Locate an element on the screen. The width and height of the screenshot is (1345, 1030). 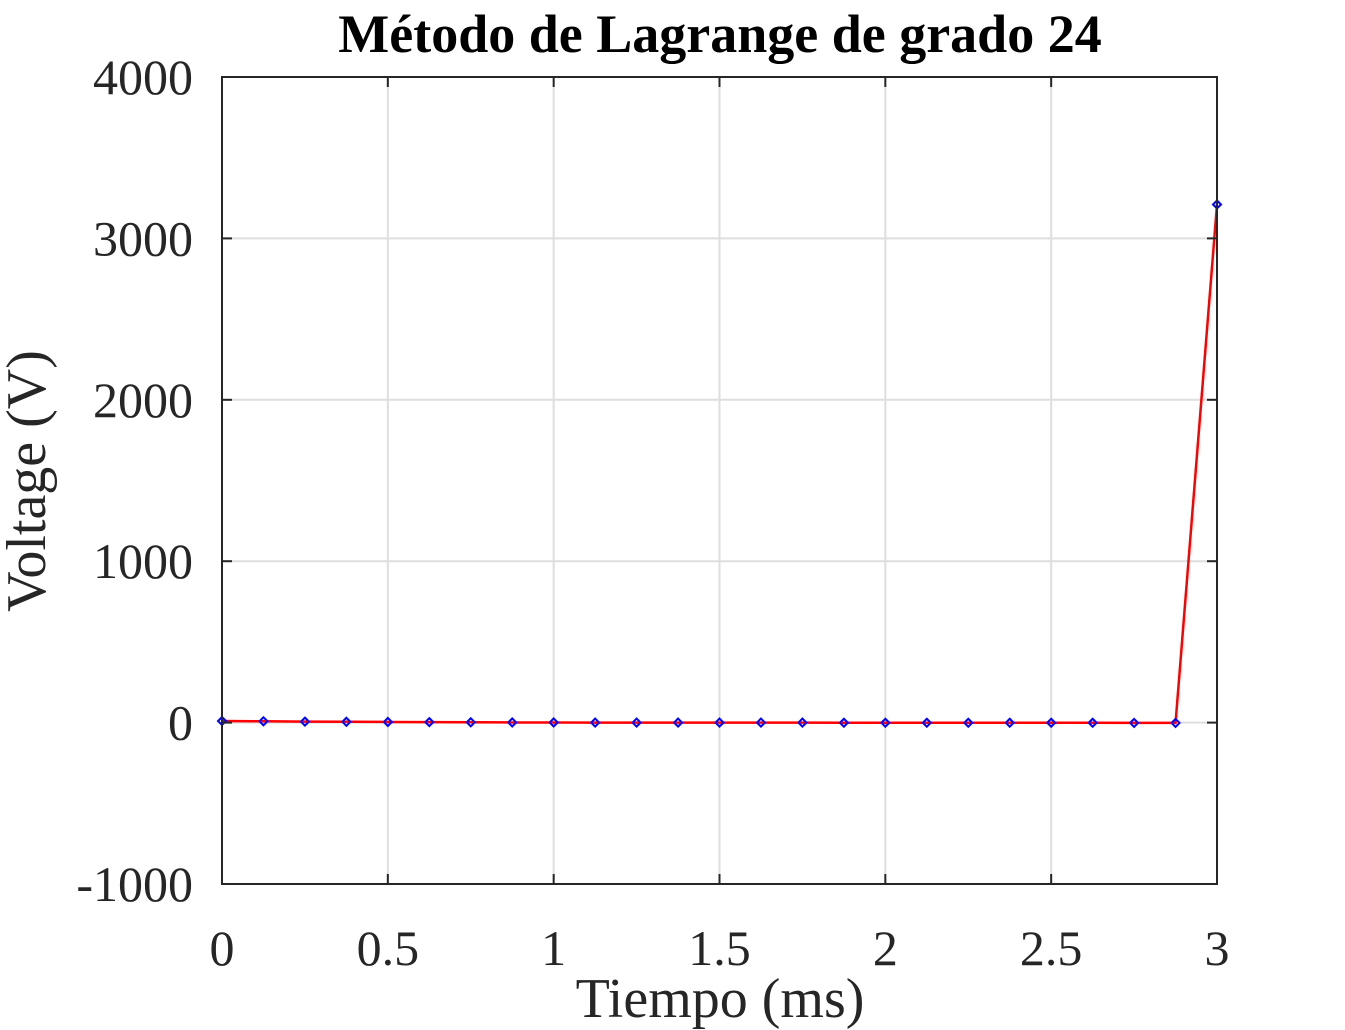
y-tick-label: 4000 is located at coordinates (143, 77).